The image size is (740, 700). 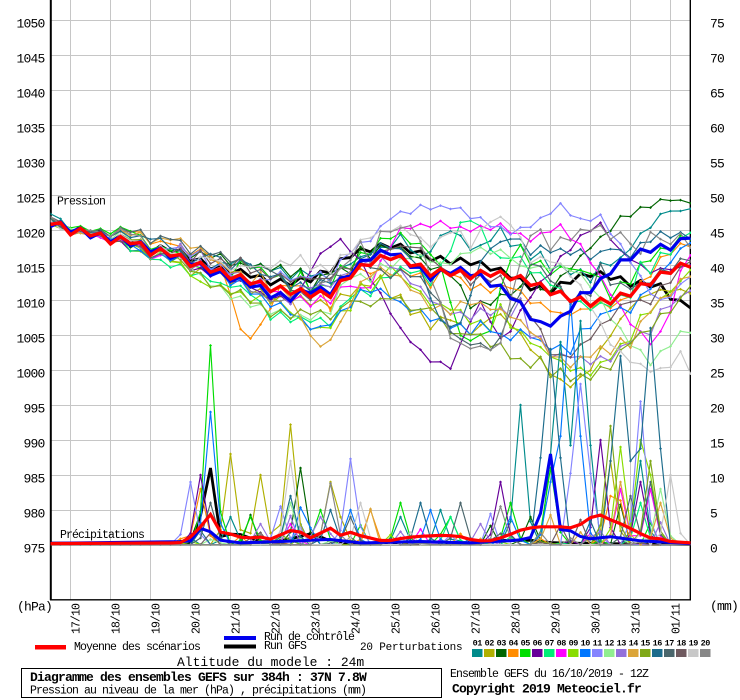 I want to click on svg-text: 06, so click(x=538, y=643).